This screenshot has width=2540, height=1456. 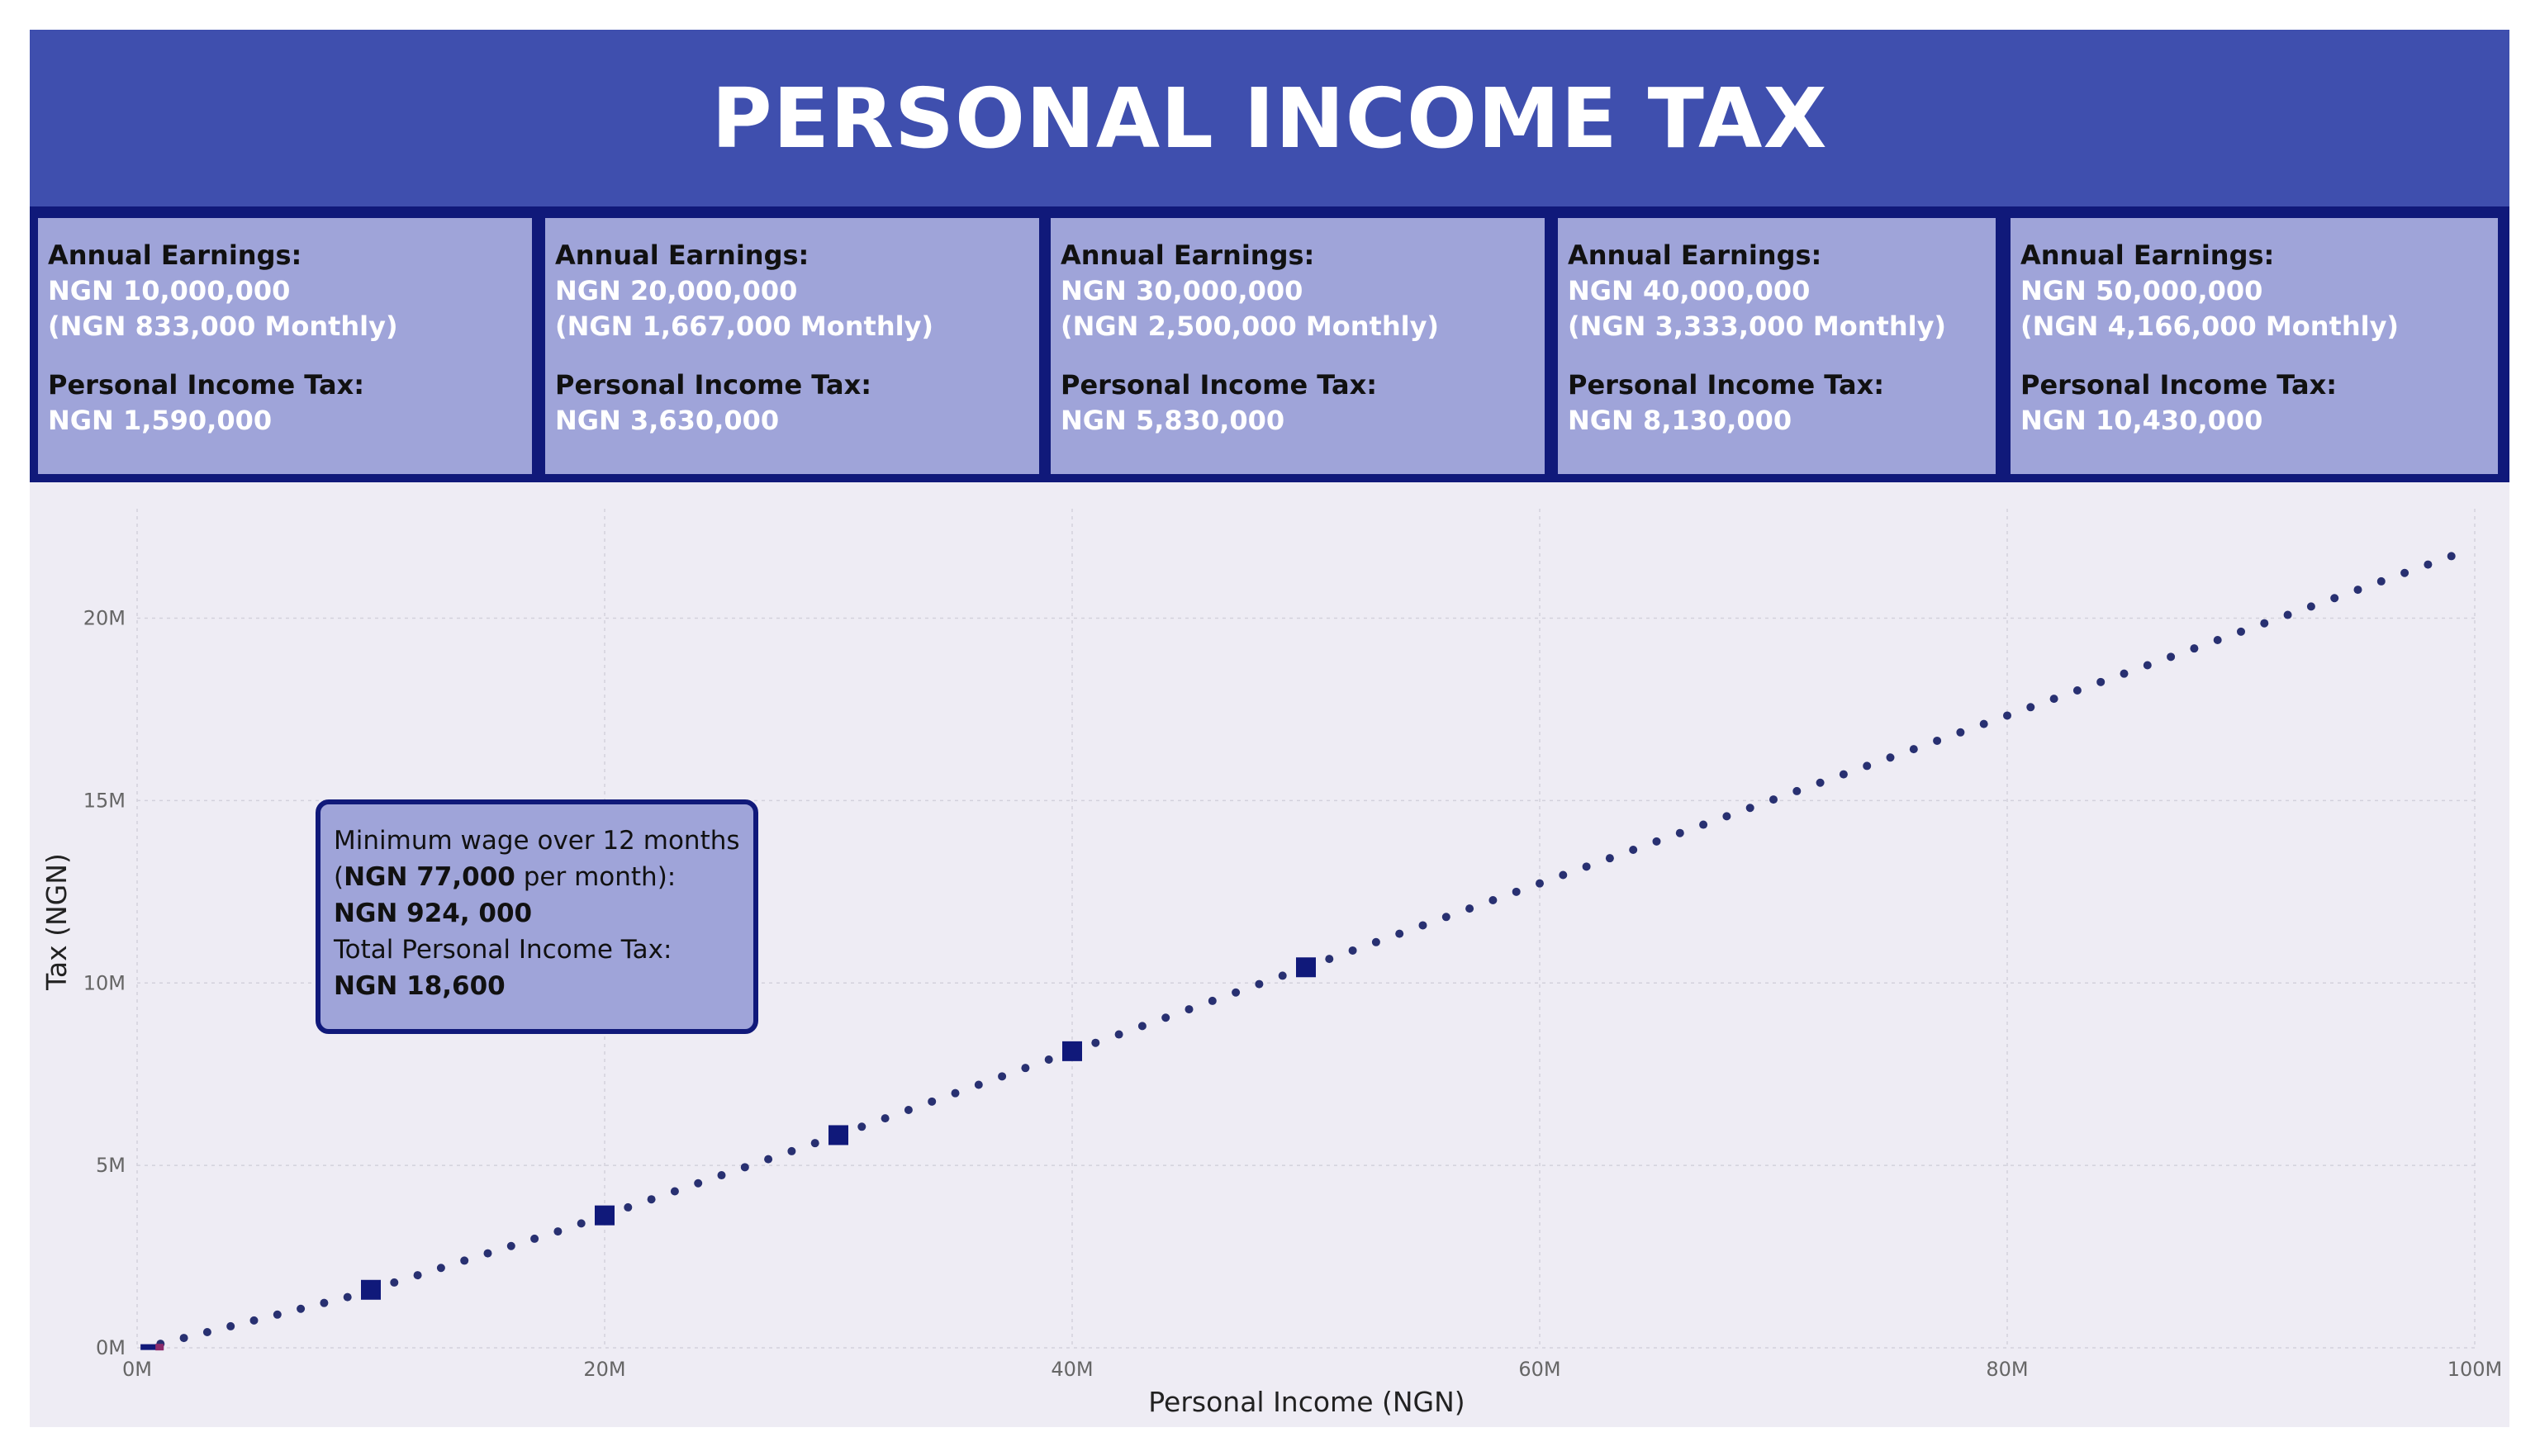 I want to click on y-tick-label: 15M, so click(x=105, y=800).